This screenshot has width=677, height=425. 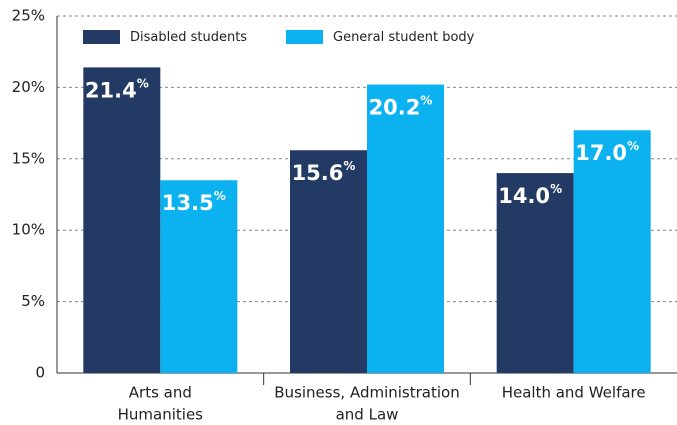 What do you see at coordinates (160, 393) in the screenshot?
I see `x-tick-label: Arts and` at bounding box center [160, 393].